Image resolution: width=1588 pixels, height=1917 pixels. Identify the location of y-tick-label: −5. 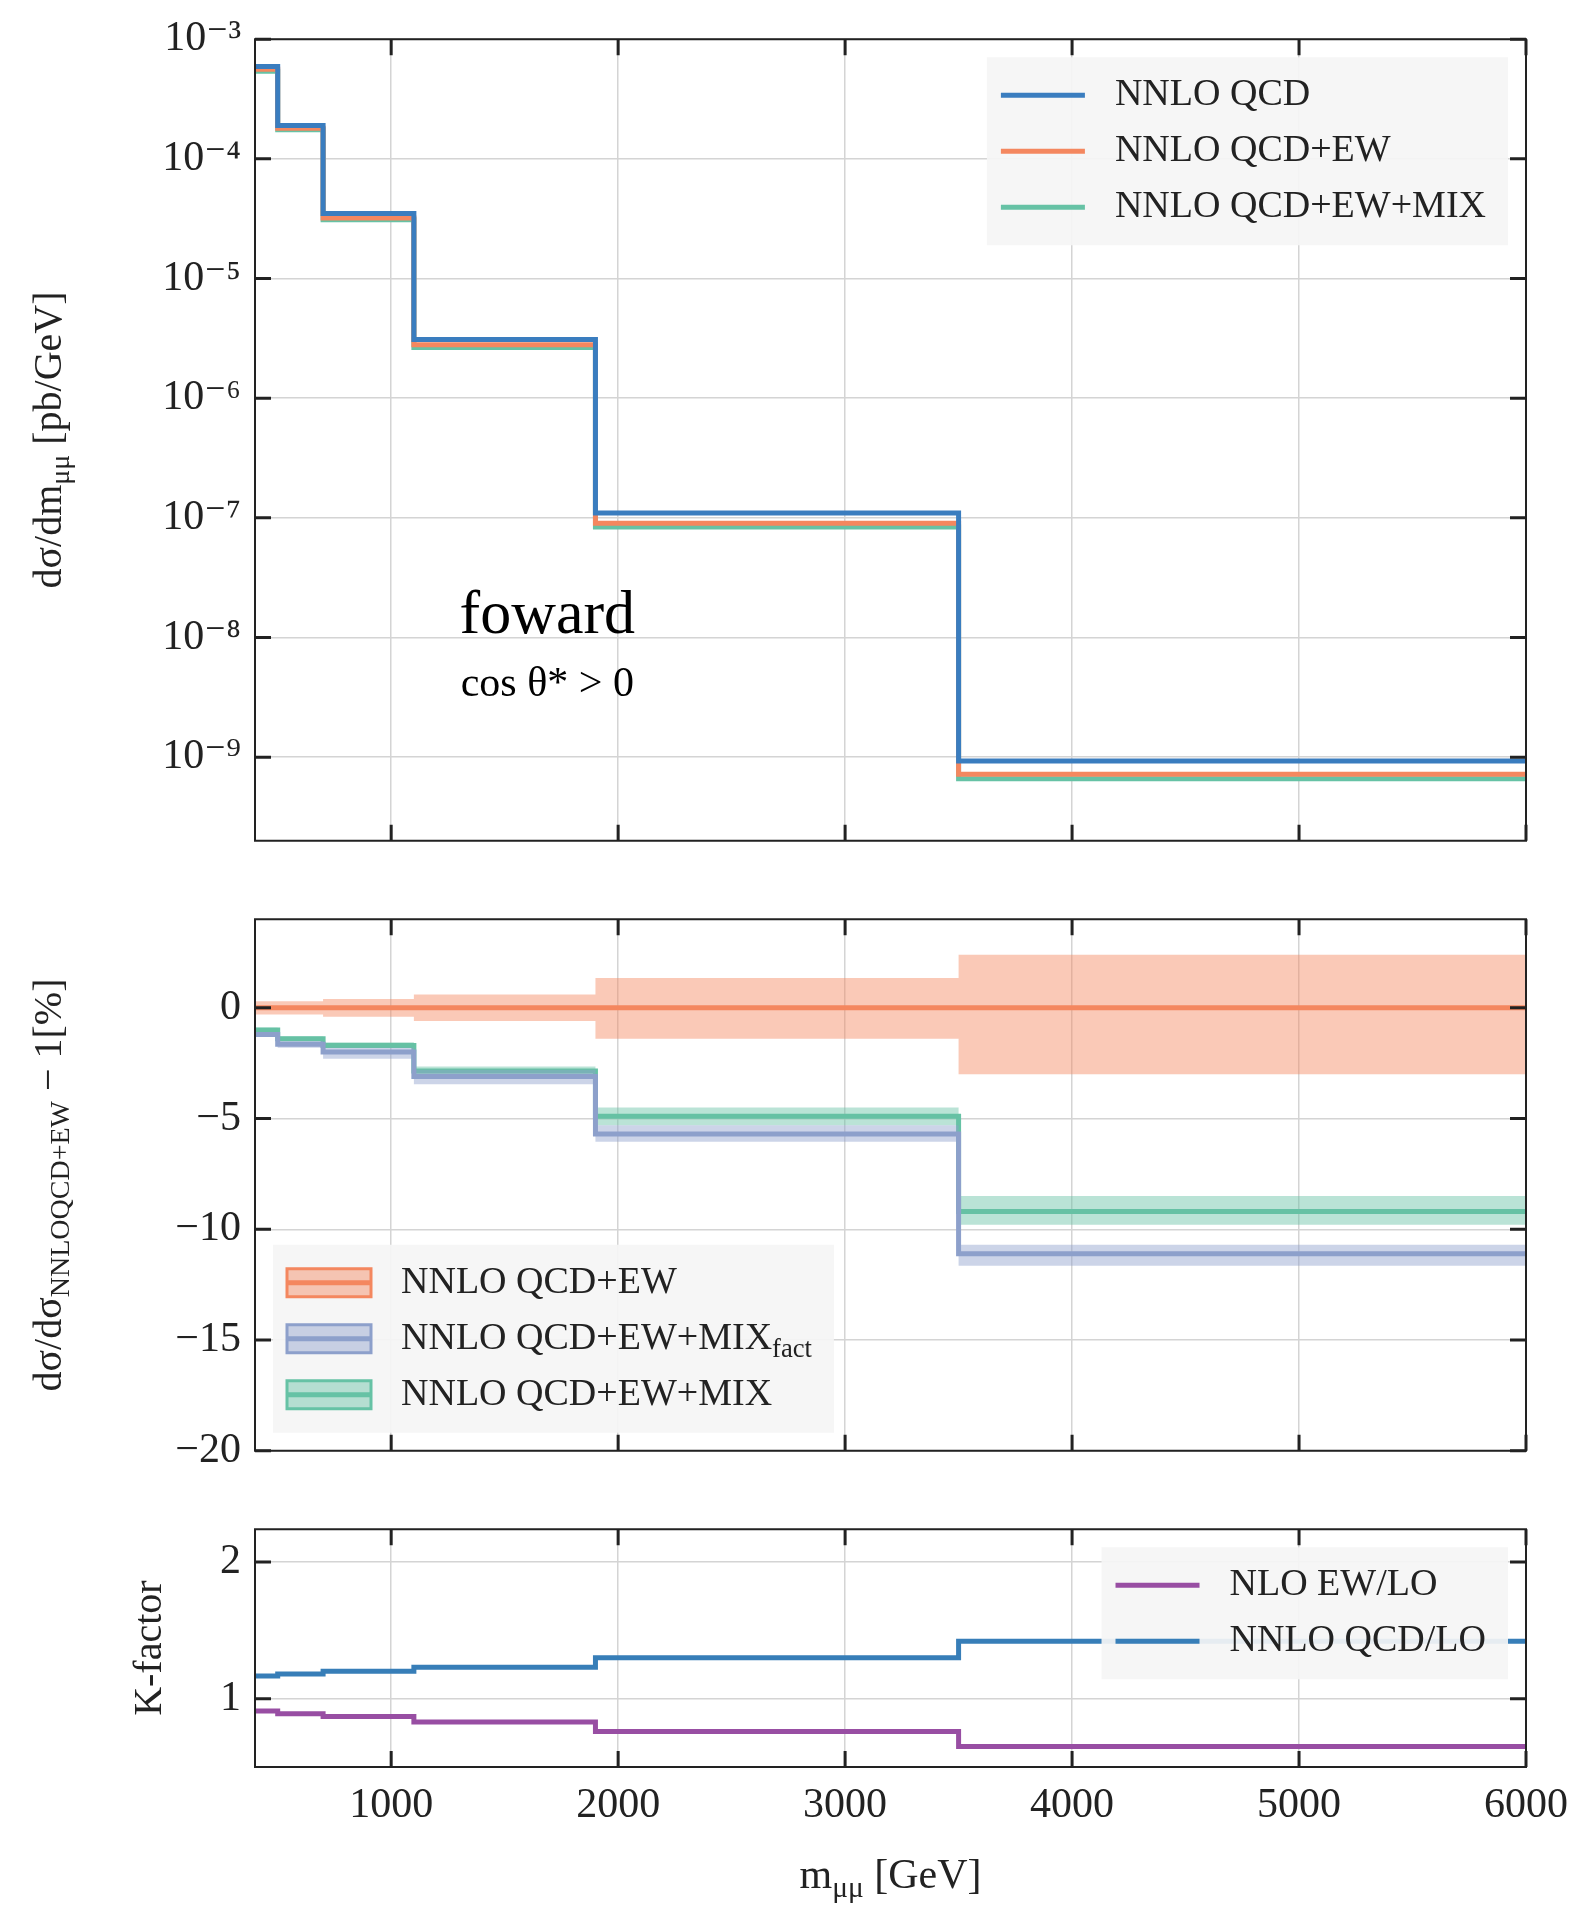
(218, 1115).